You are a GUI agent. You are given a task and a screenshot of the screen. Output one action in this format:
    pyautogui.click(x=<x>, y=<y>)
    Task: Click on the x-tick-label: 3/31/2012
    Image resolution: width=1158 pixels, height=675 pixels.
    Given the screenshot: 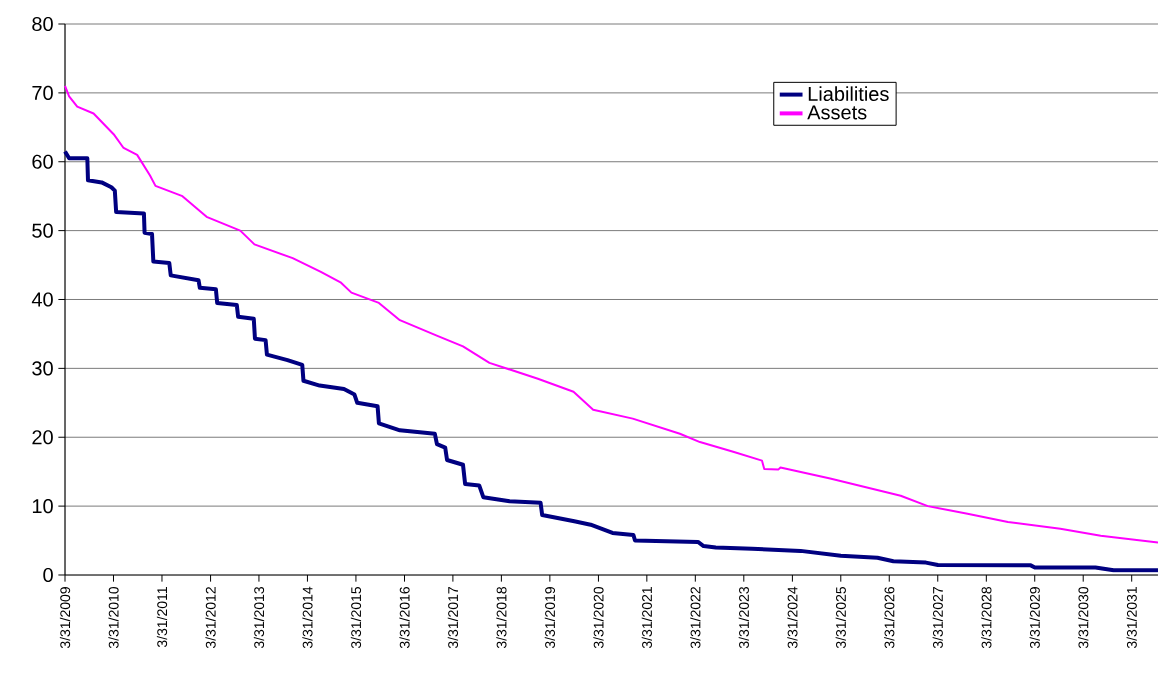 What is the action you would take?
    pyautogui.click(x=210, y=618)
    